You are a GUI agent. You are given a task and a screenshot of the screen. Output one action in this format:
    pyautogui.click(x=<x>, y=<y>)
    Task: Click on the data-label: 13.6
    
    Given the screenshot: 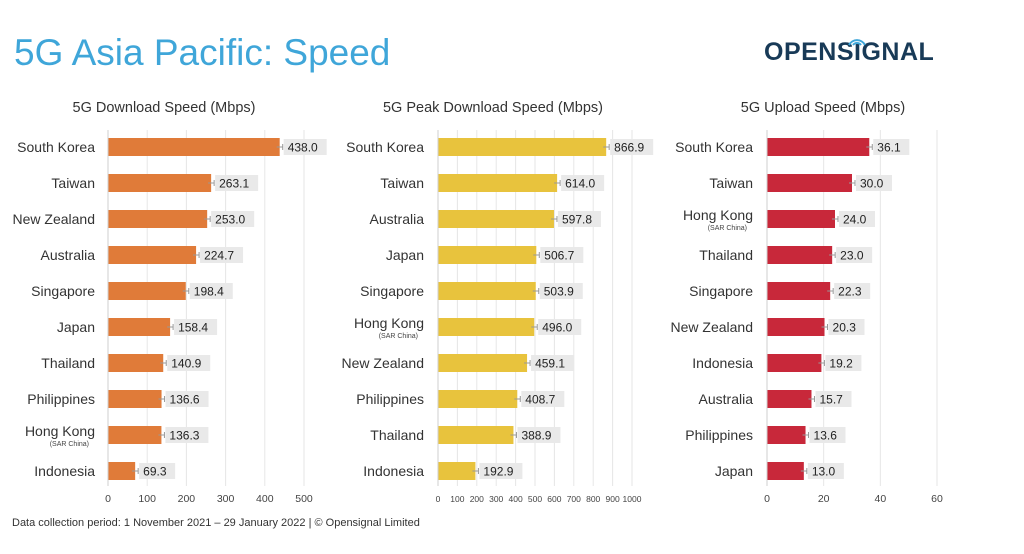 What is the action you would take?
    pyautogui.click(x=826, y=436)
    